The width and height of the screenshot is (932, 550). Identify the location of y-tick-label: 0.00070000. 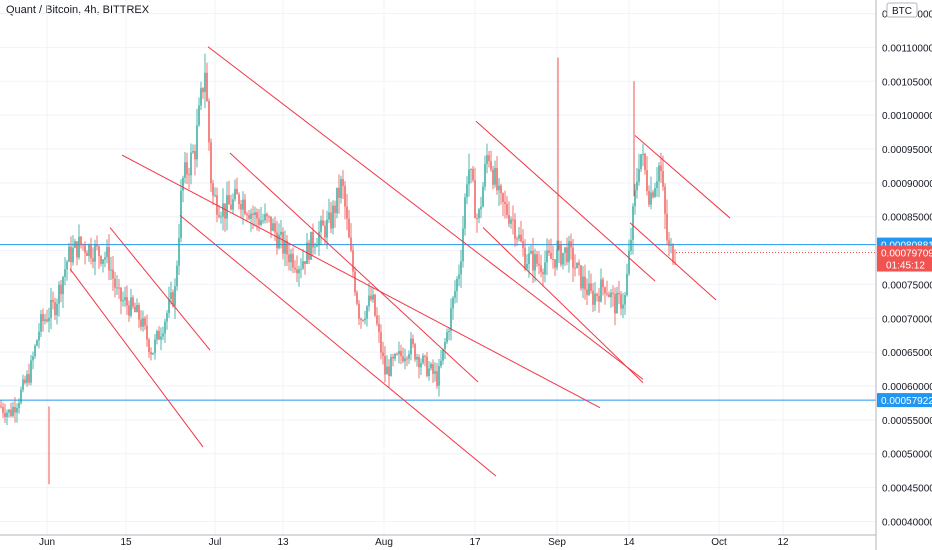
(907, 319).